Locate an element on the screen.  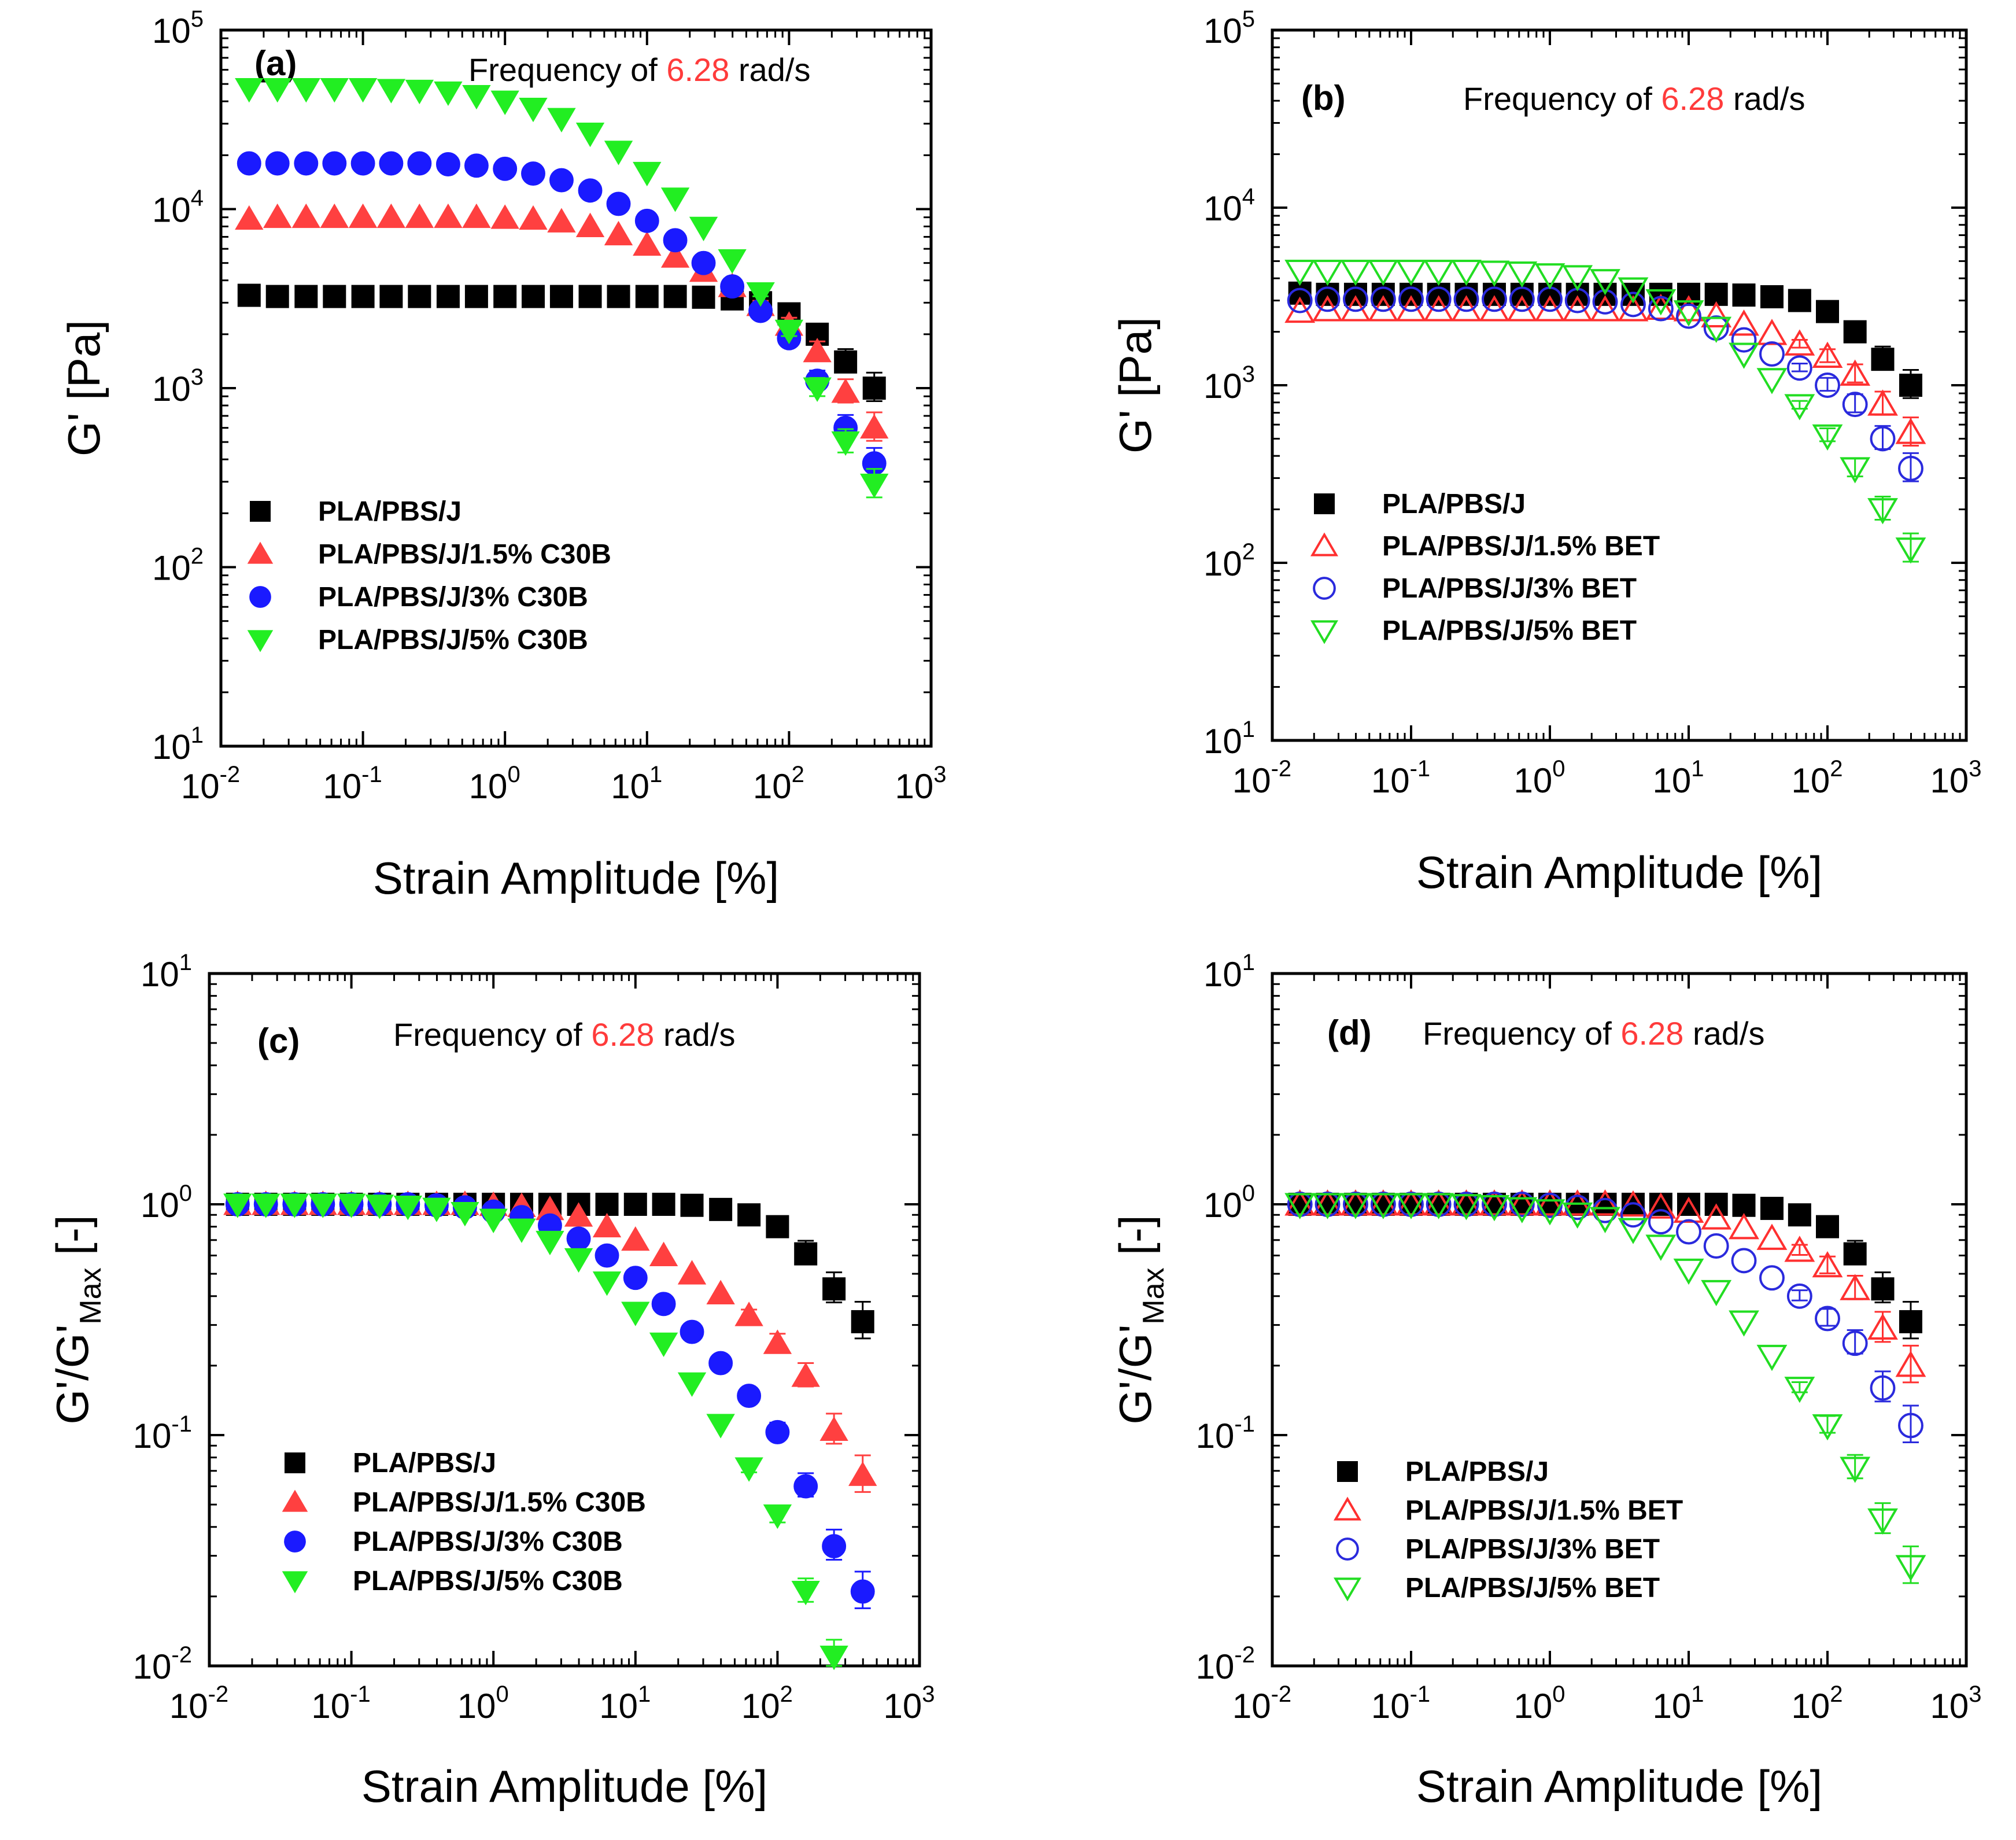
x-tick-label: 10¹ is located at coordinates (1678, 1703).